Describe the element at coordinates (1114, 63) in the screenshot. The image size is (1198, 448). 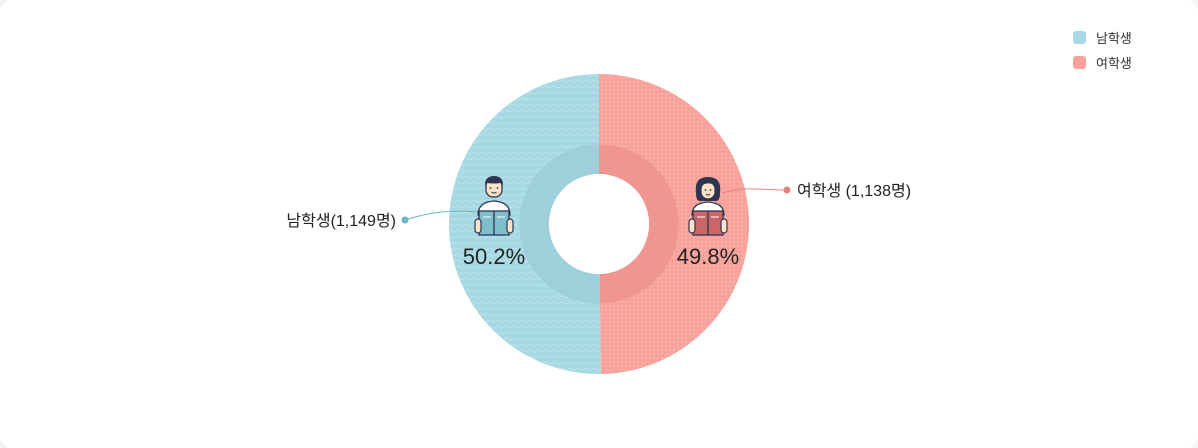
I see `legend-label-female: 여학생` at that location.